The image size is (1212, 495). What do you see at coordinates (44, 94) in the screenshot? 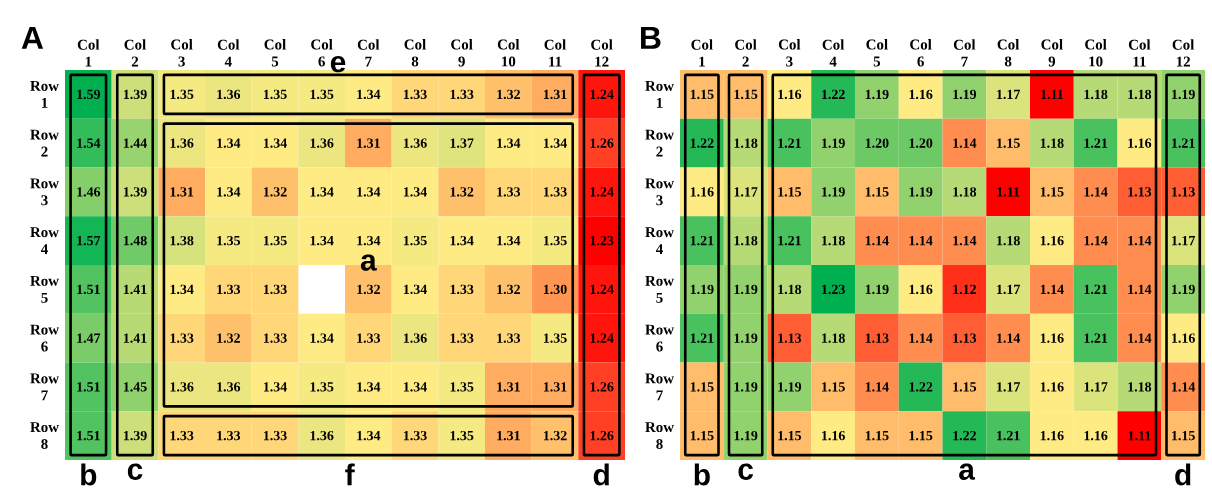
I see `y-tick-label: Row 1` at bounding box center [44, 94].